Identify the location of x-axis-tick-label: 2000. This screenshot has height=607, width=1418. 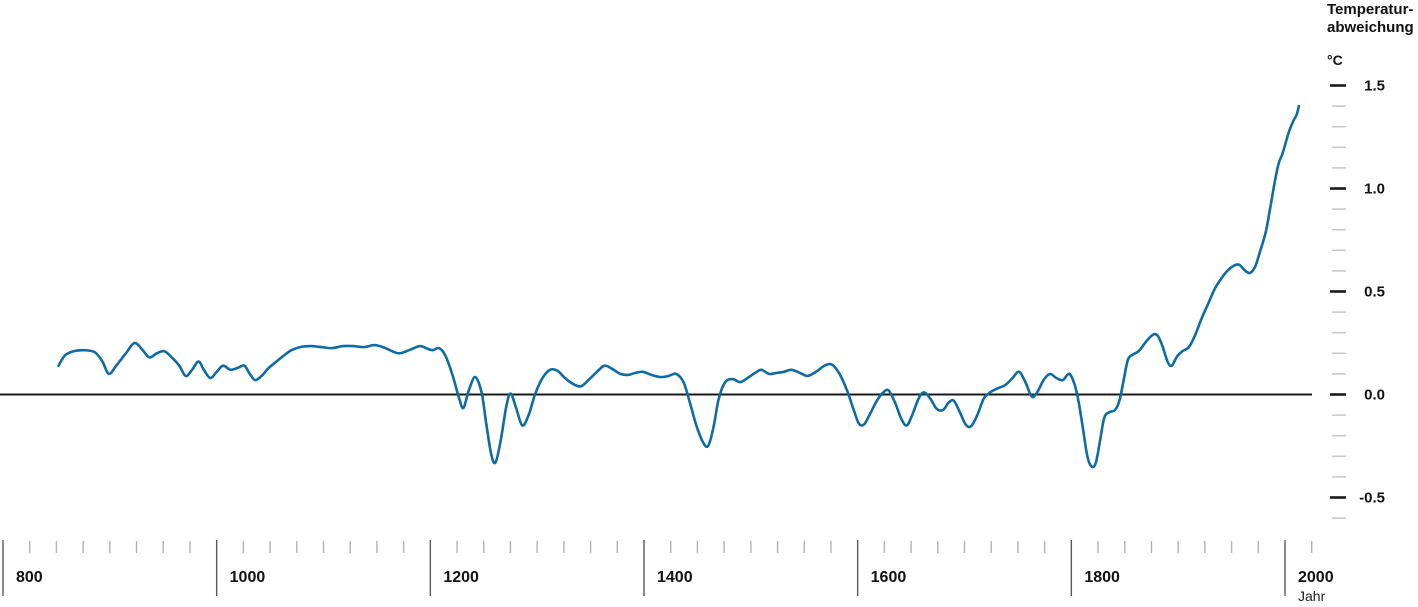
(1316, 577).